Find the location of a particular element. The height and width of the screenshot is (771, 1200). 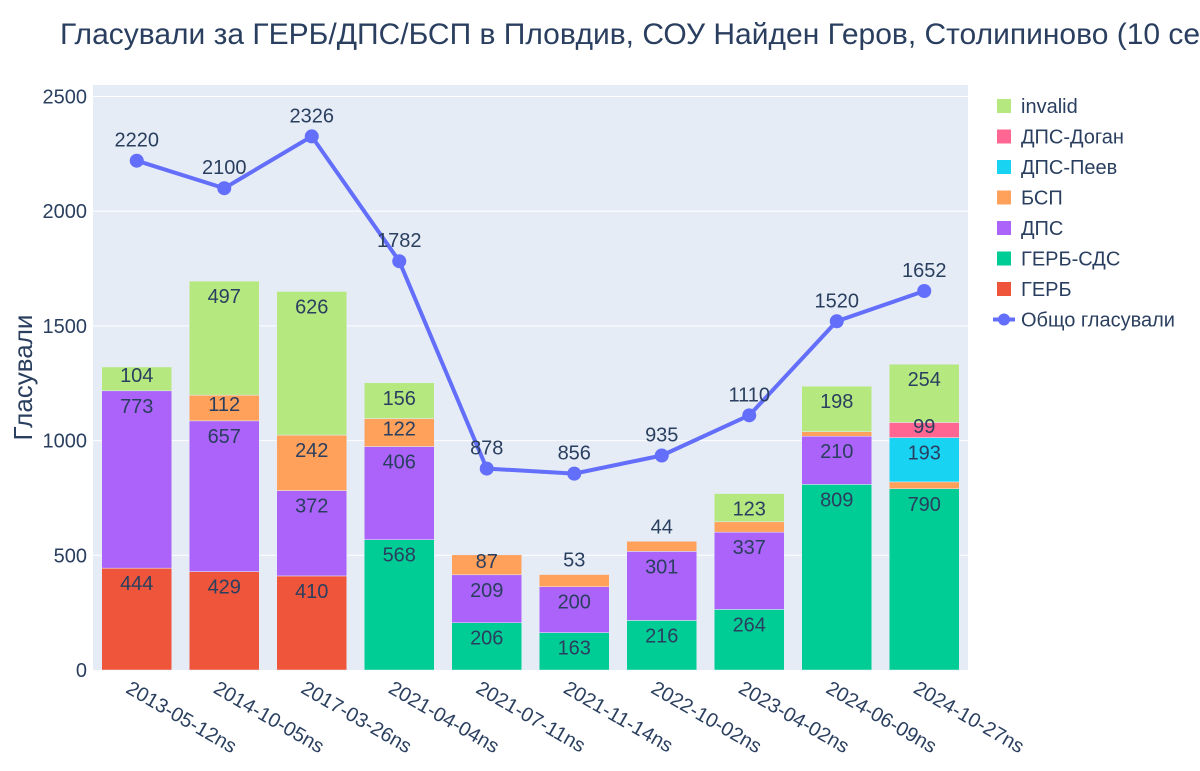

bar-invalid-2017-03-26ns is located at coordinates (311, 363).